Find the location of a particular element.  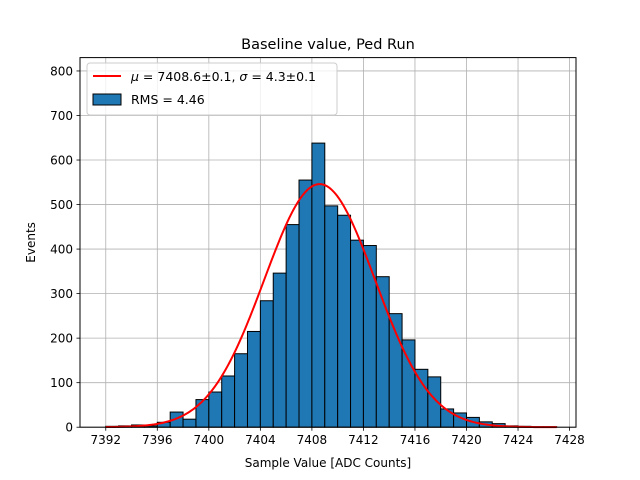

legend-box is located at coordinates (212, 89).